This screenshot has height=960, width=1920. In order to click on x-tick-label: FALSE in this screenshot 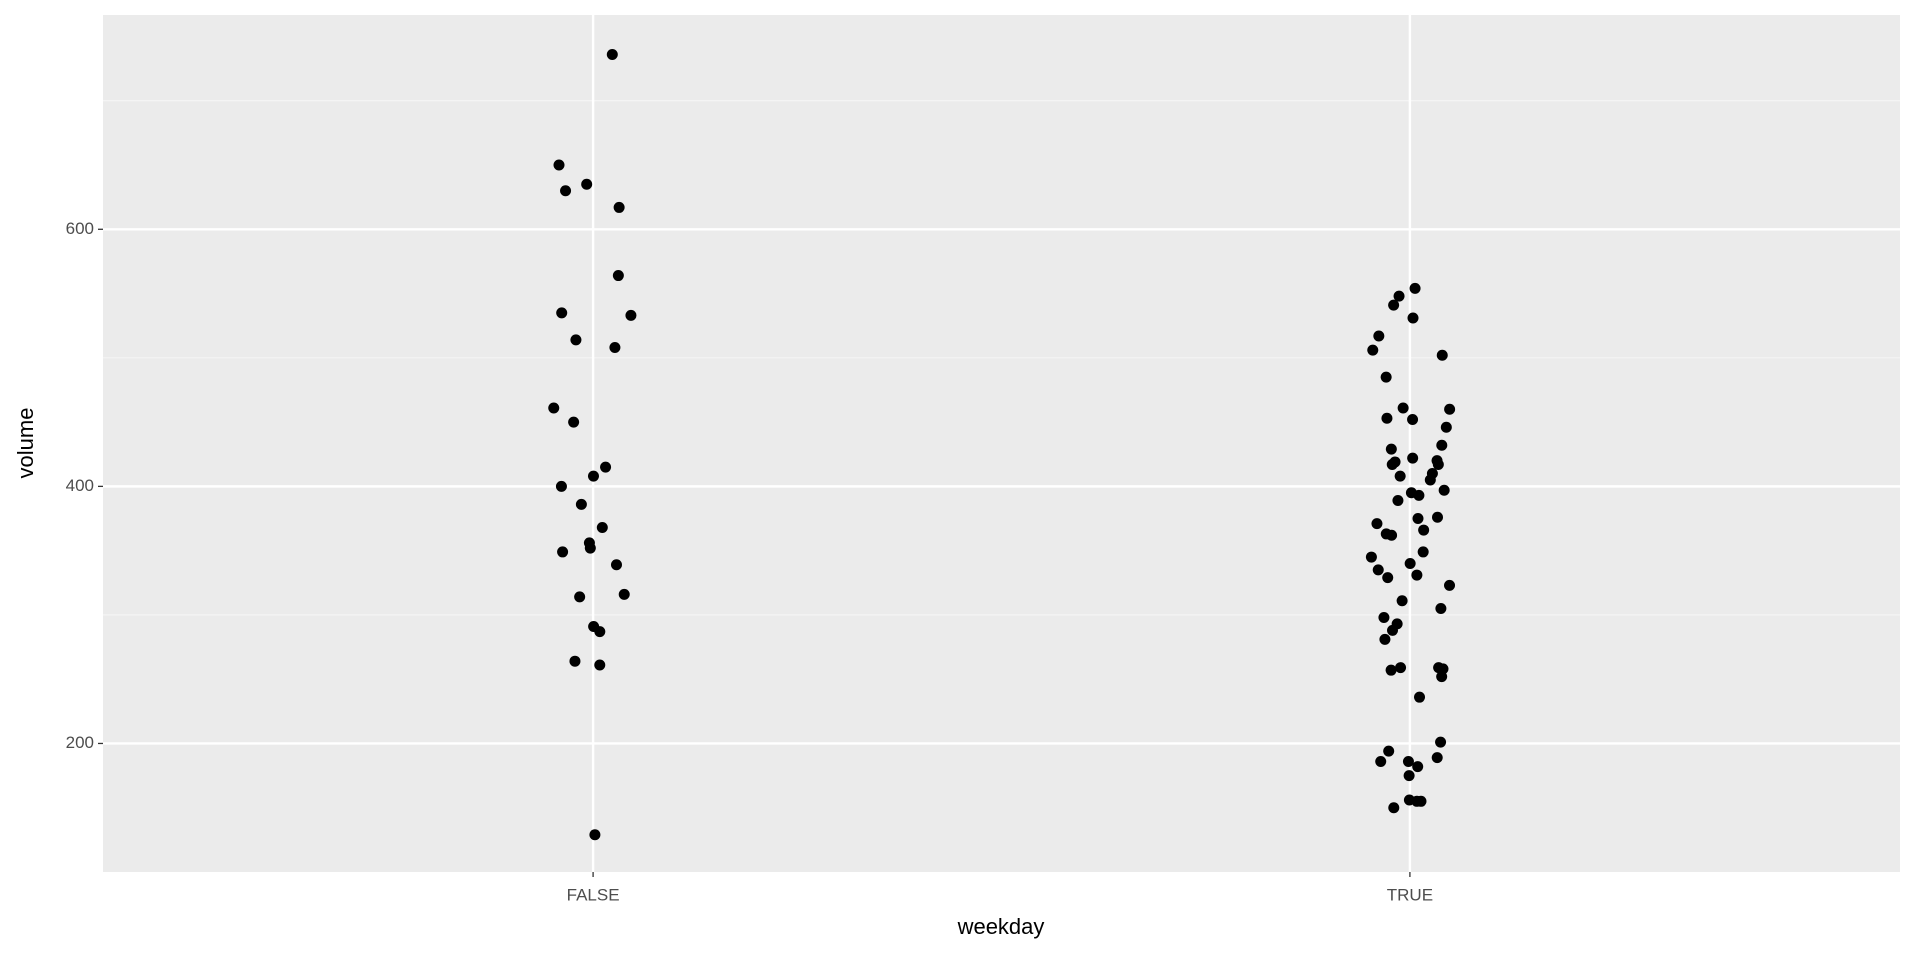, I will do `click(593, 894)`.